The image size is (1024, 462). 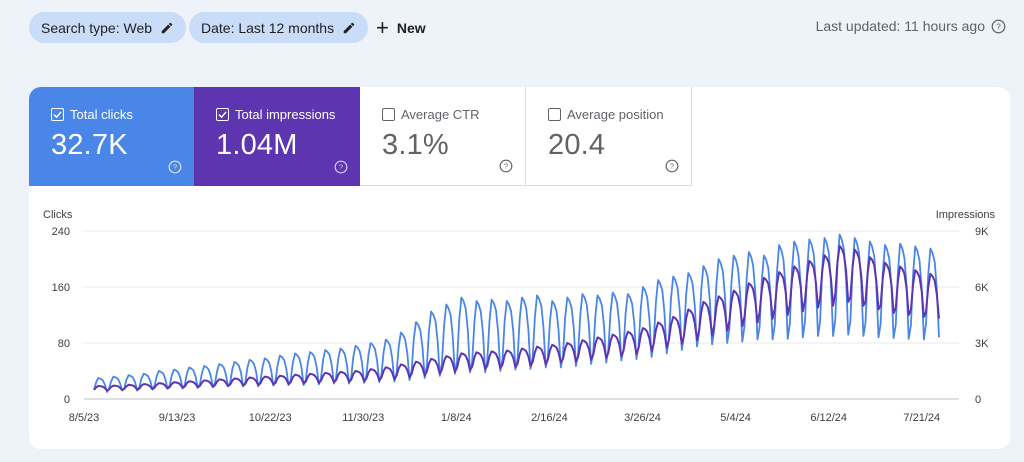 What do you see at coordinates (415, 145) in the screenshot?
I see `metric-value: 3.1%` at bounding box center [415, 145].